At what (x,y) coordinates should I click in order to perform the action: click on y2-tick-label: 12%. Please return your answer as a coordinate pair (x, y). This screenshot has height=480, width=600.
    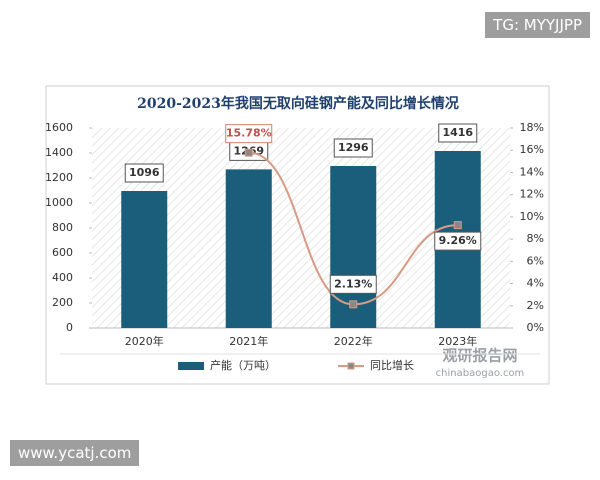
    Looking at the image, I should click on (532, 194).